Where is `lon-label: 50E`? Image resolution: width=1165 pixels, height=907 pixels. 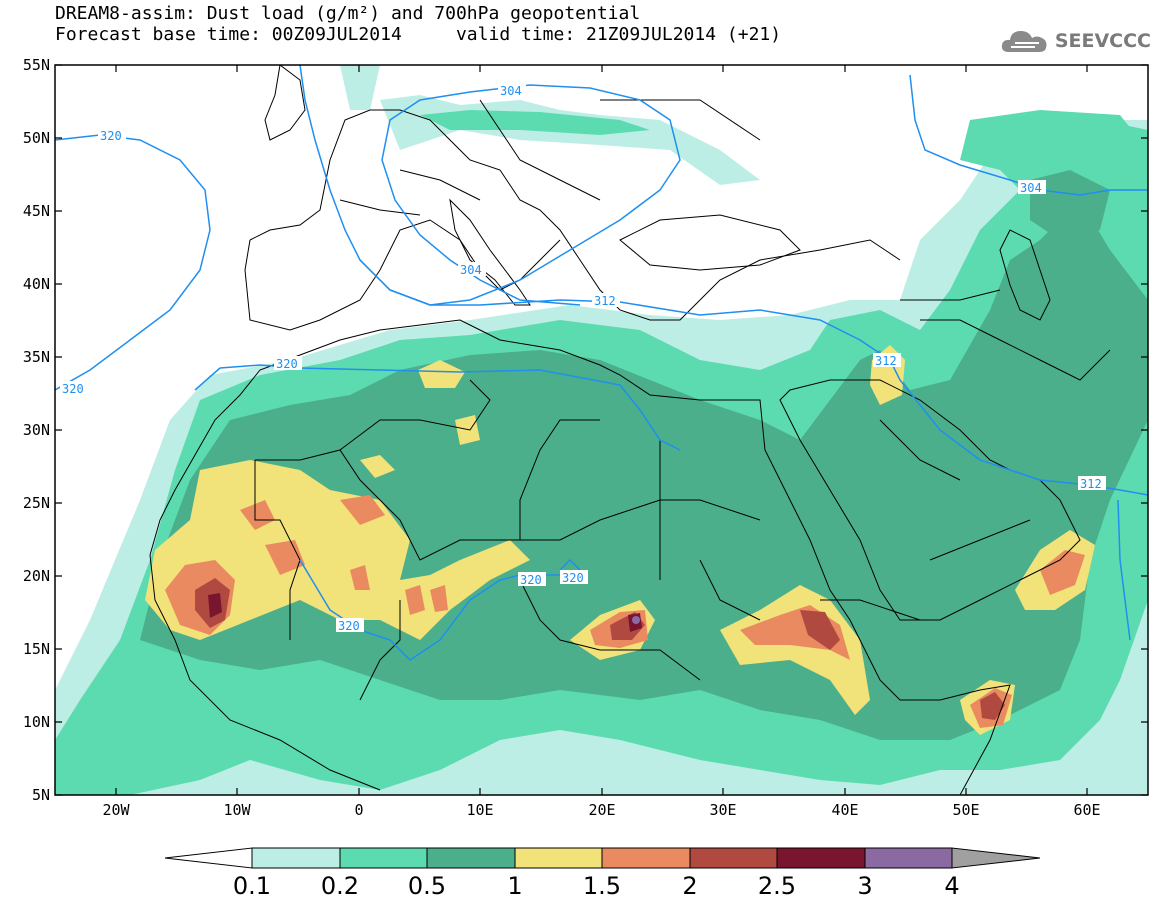 lon-label: 50E is located at coordinates (966, 810).